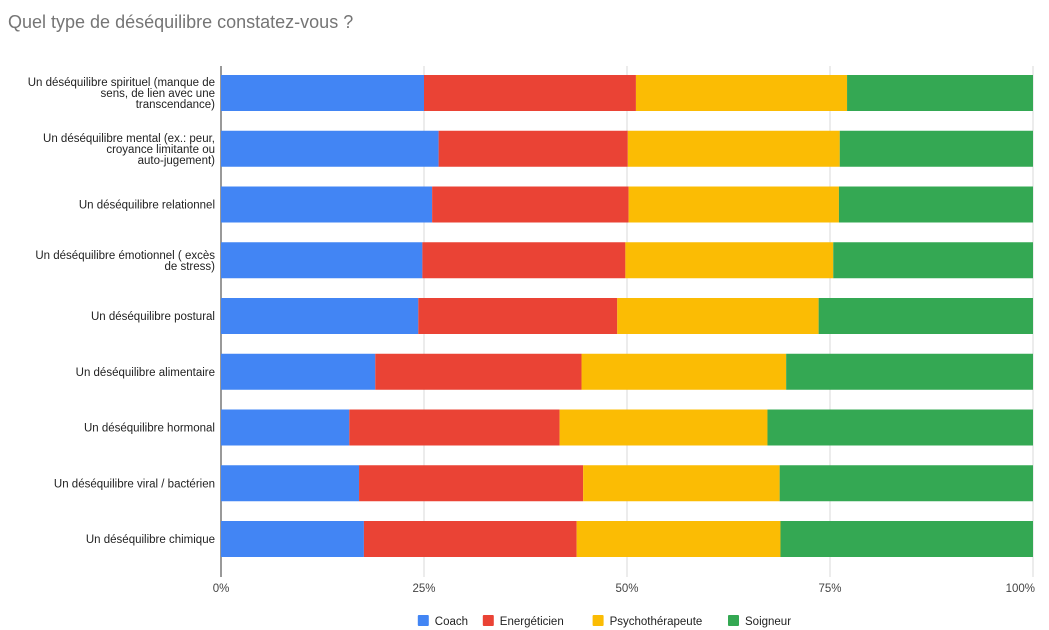 This screenshot has height=630, width=1049. What do you see at coordinates (1020, 589) in the screenshot?
I see `x-tick-label: 100%` at bounding box center [1020, 589].